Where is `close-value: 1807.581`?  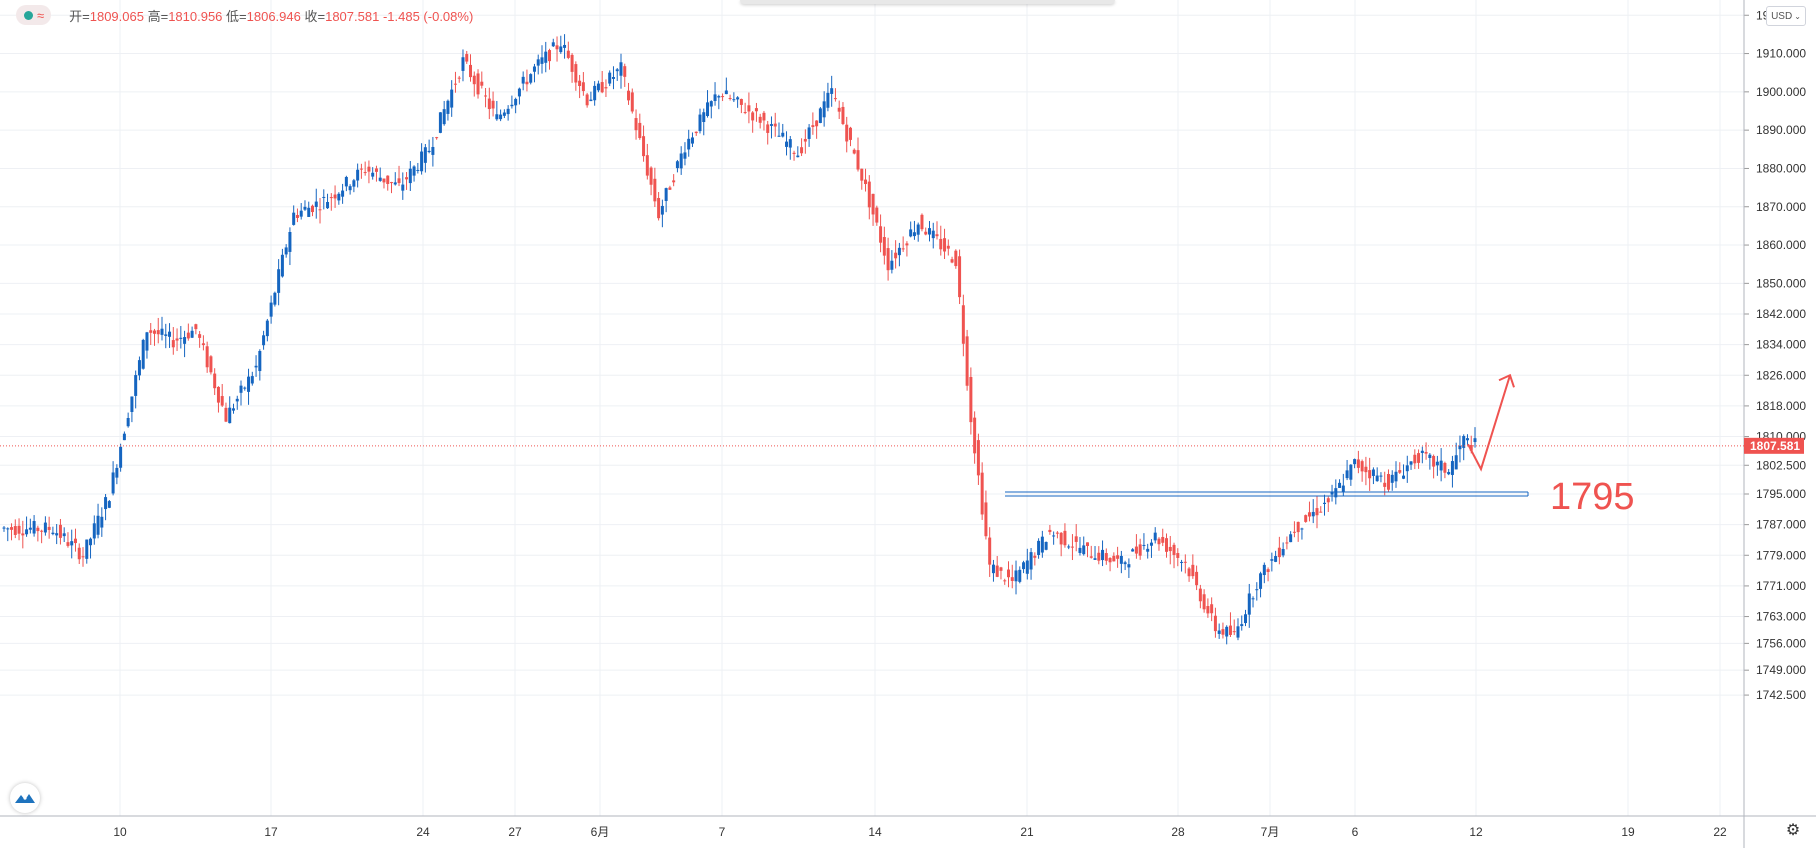
close-value: 1807.581 is located at coordinates (352, 16).